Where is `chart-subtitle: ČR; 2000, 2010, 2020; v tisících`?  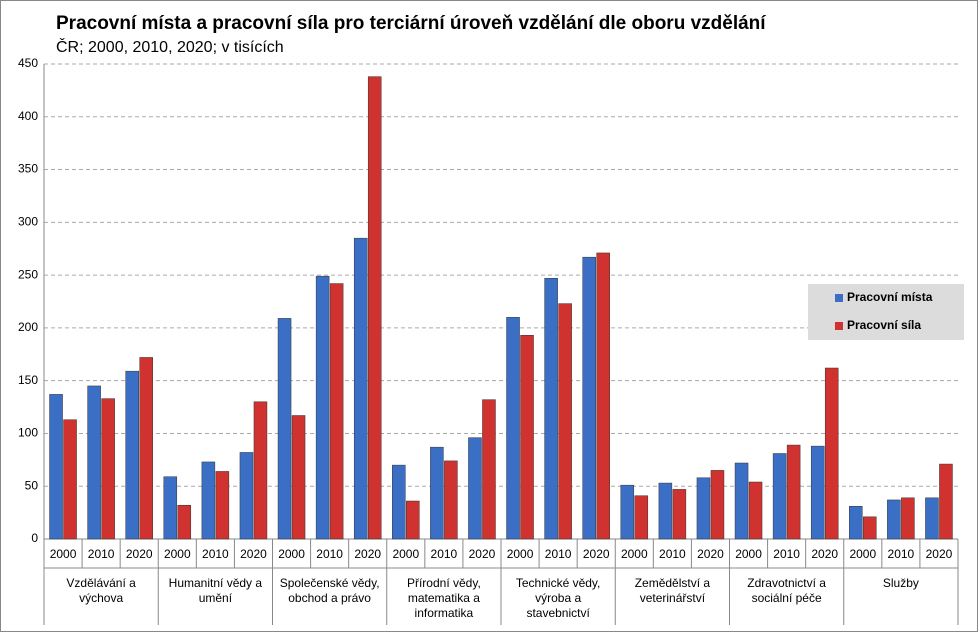
chart-subtitle: ČR; 2000, 2010, 2020; v tisících is located at coordinates (170, 46).